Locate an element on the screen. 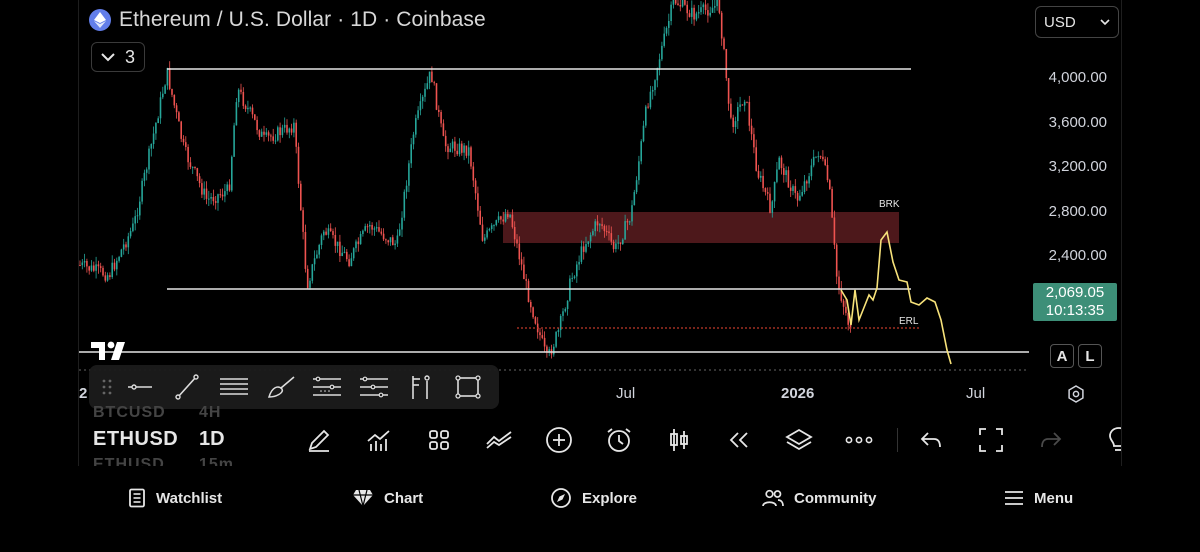 The width and height of the screenshot is (1200, 552). alarm-clock-icon is located at coordinates (619, 440).